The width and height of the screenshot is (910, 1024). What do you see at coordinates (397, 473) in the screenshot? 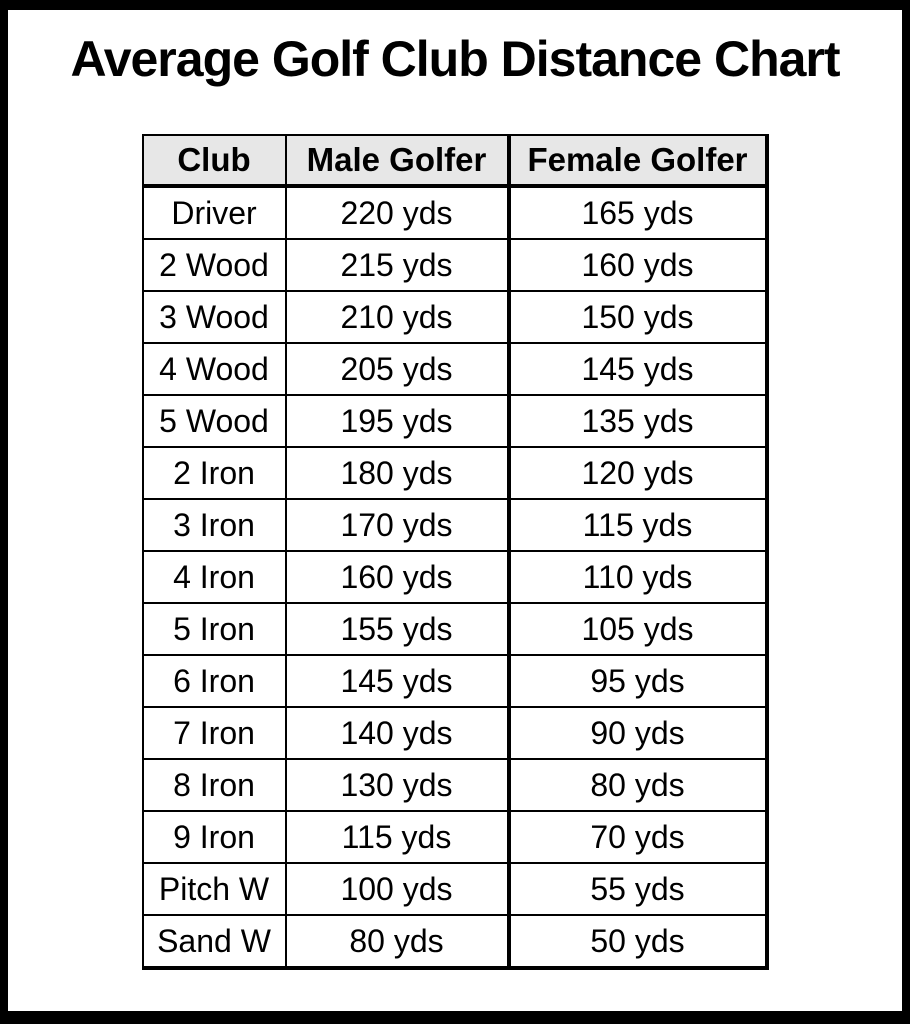
I see `male-distance-cell: 180 yds` at bounding box center [397, 473].